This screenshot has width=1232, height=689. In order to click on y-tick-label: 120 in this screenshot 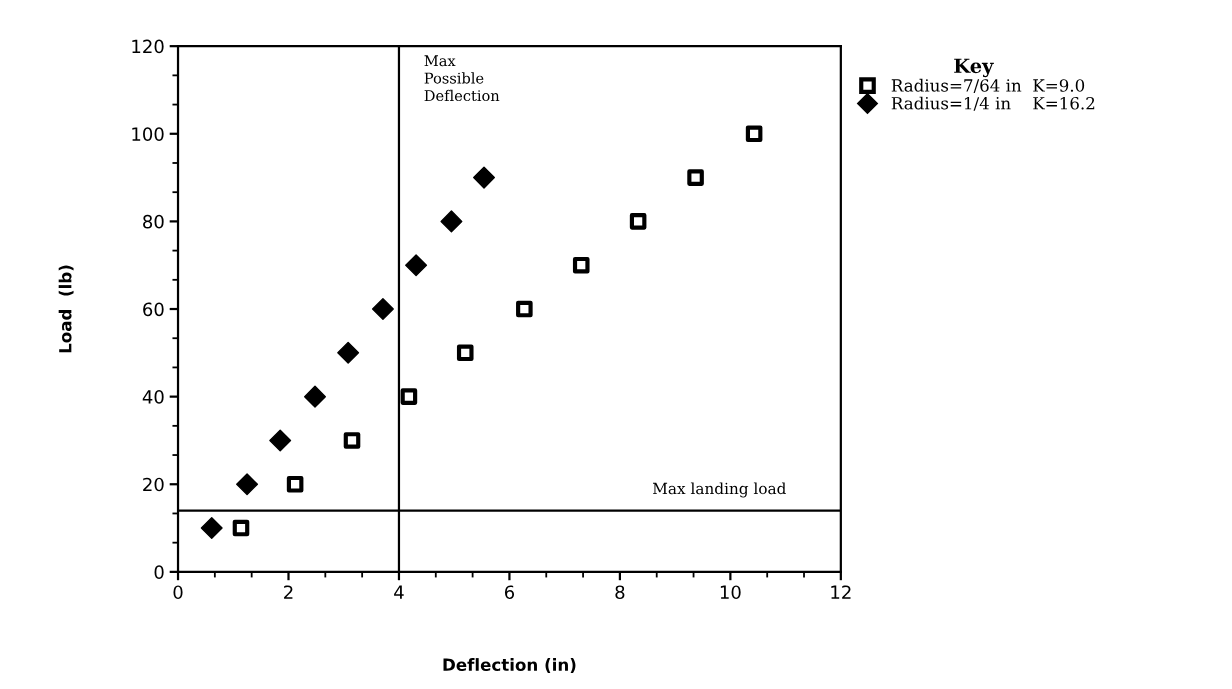, I will do `click(148, 46)`.